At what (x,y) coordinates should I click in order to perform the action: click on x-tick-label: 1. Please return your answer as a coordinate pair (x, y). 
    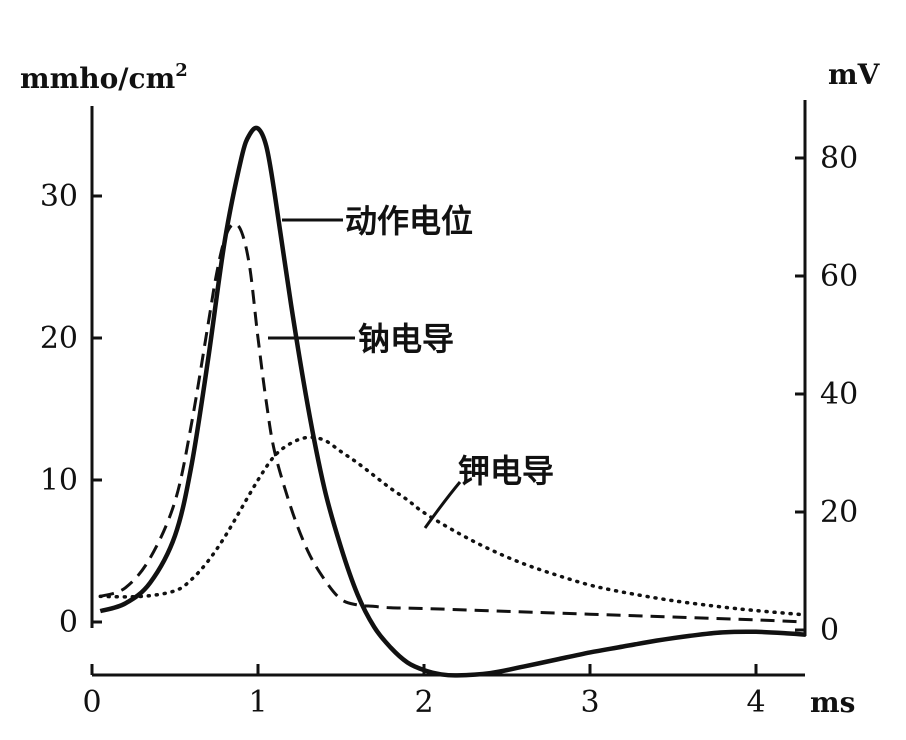
    Looking at the image, I should click on (257, 702).